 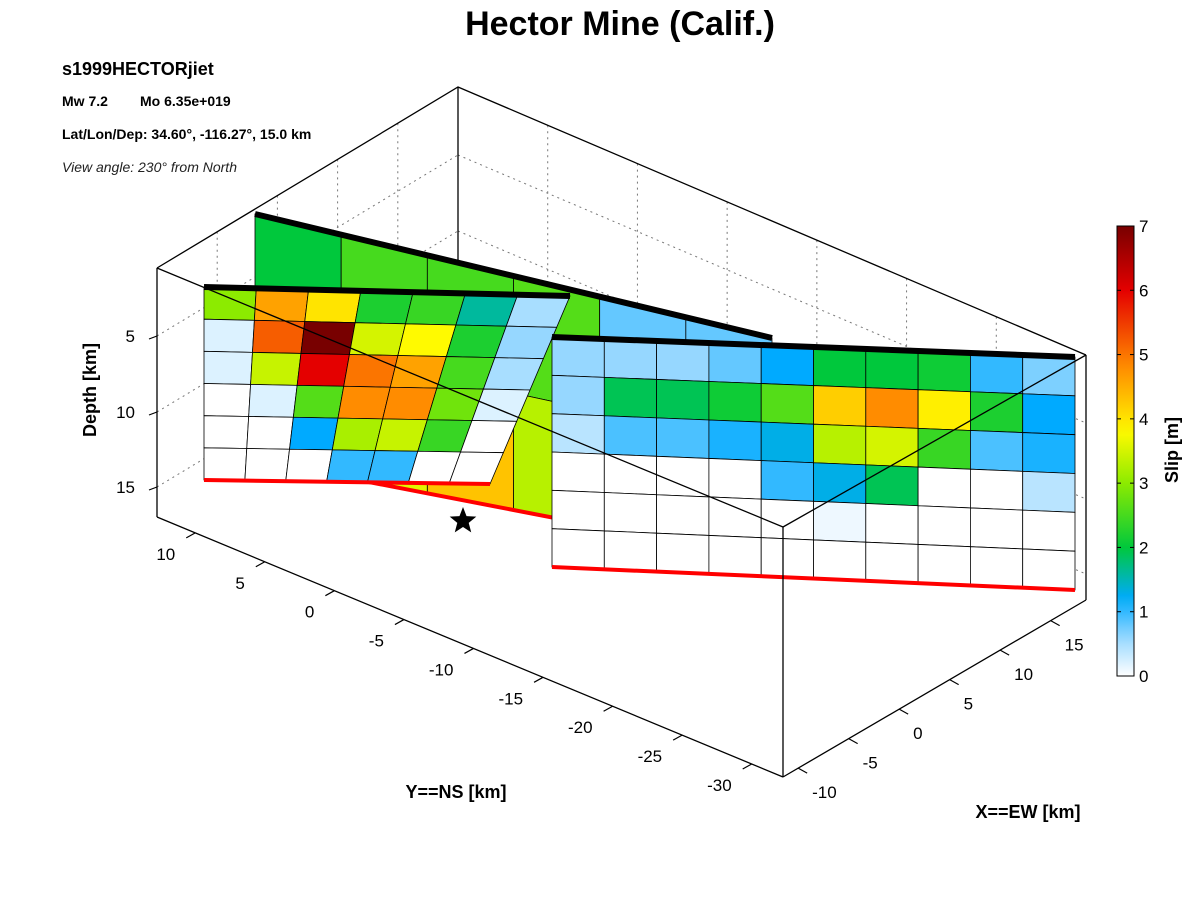 I want to click on hypocenter-star-icon, so click(x=463, y=520).